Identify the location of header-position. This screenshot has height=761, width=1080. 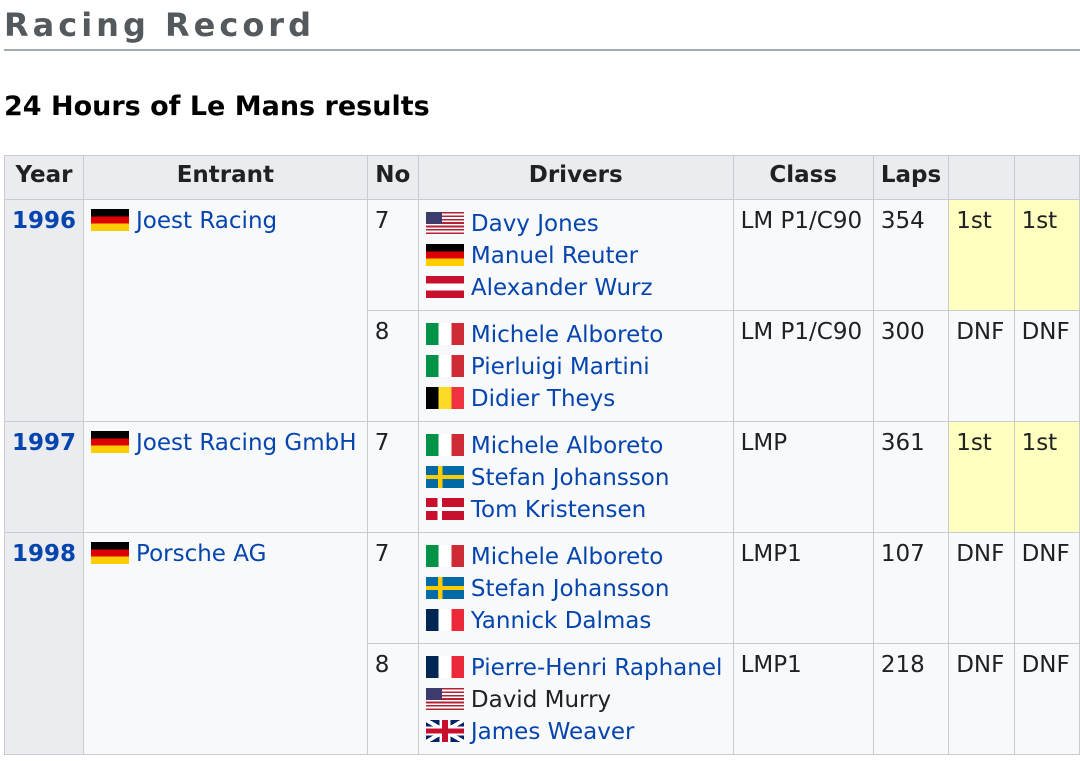
(981, 177).